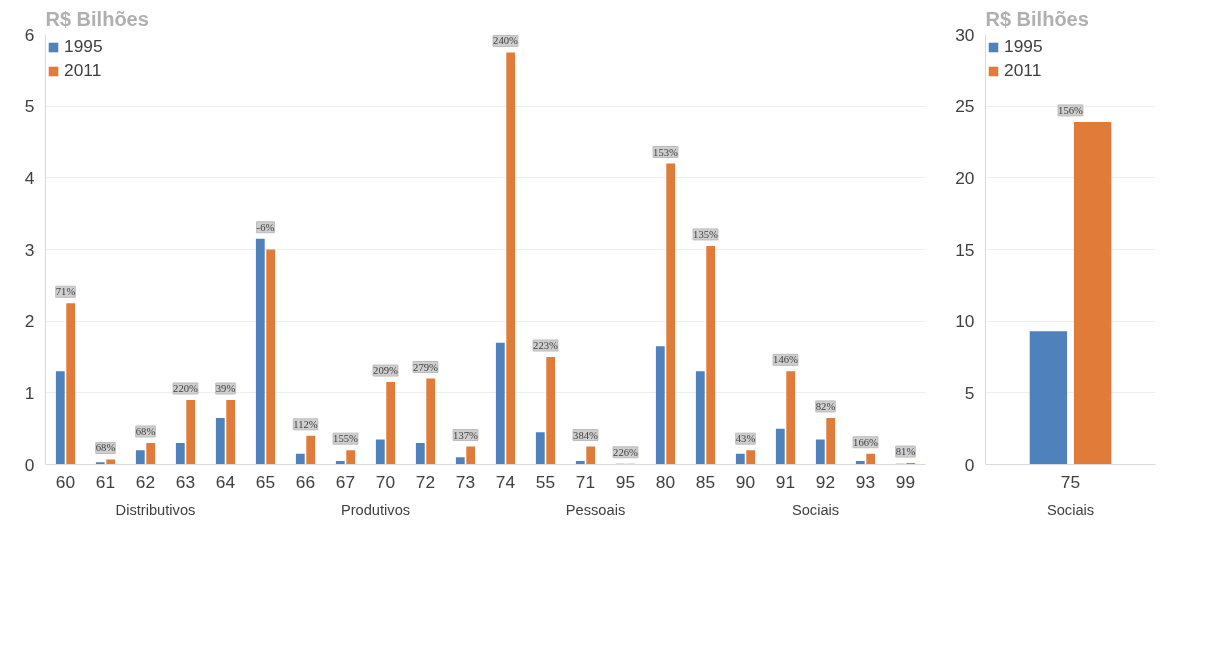 The image size is (1207, 655). Describe the element at coordinates (965, 249) in the screenshot. I see `y-tick-label: 15` at that location.